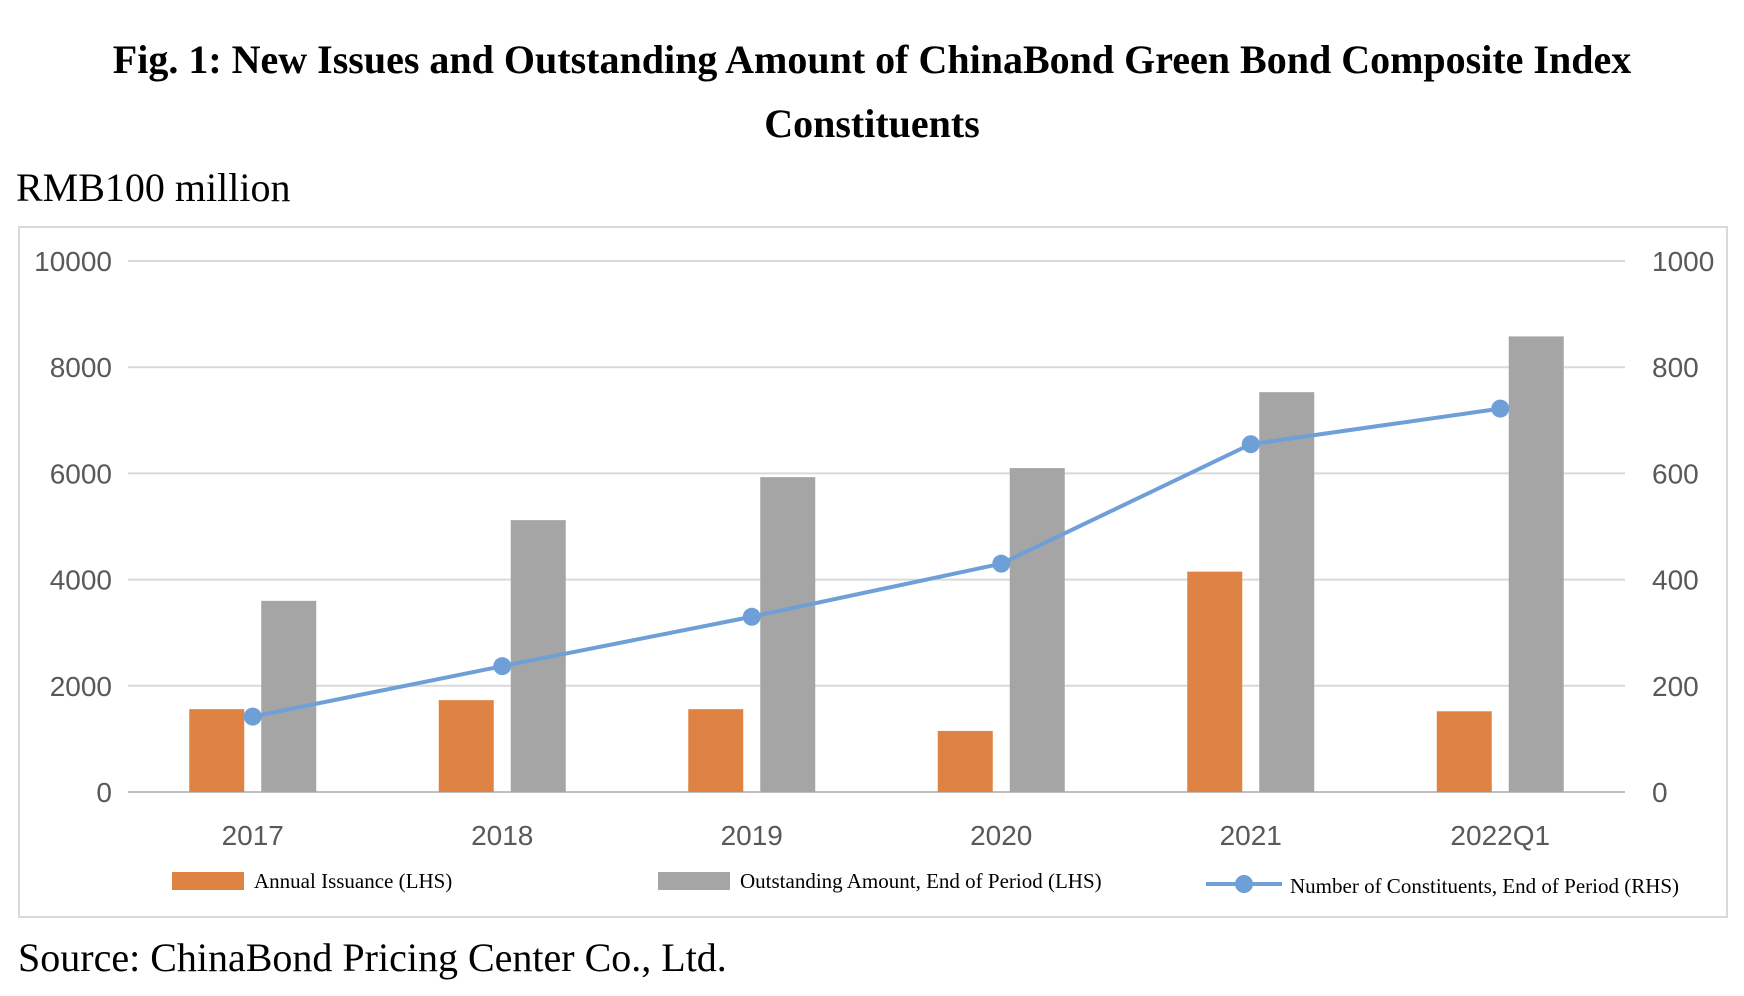 The image size is (1744, 996). I want to click on legend-swatch-annual-issuance, so click(208, 881).